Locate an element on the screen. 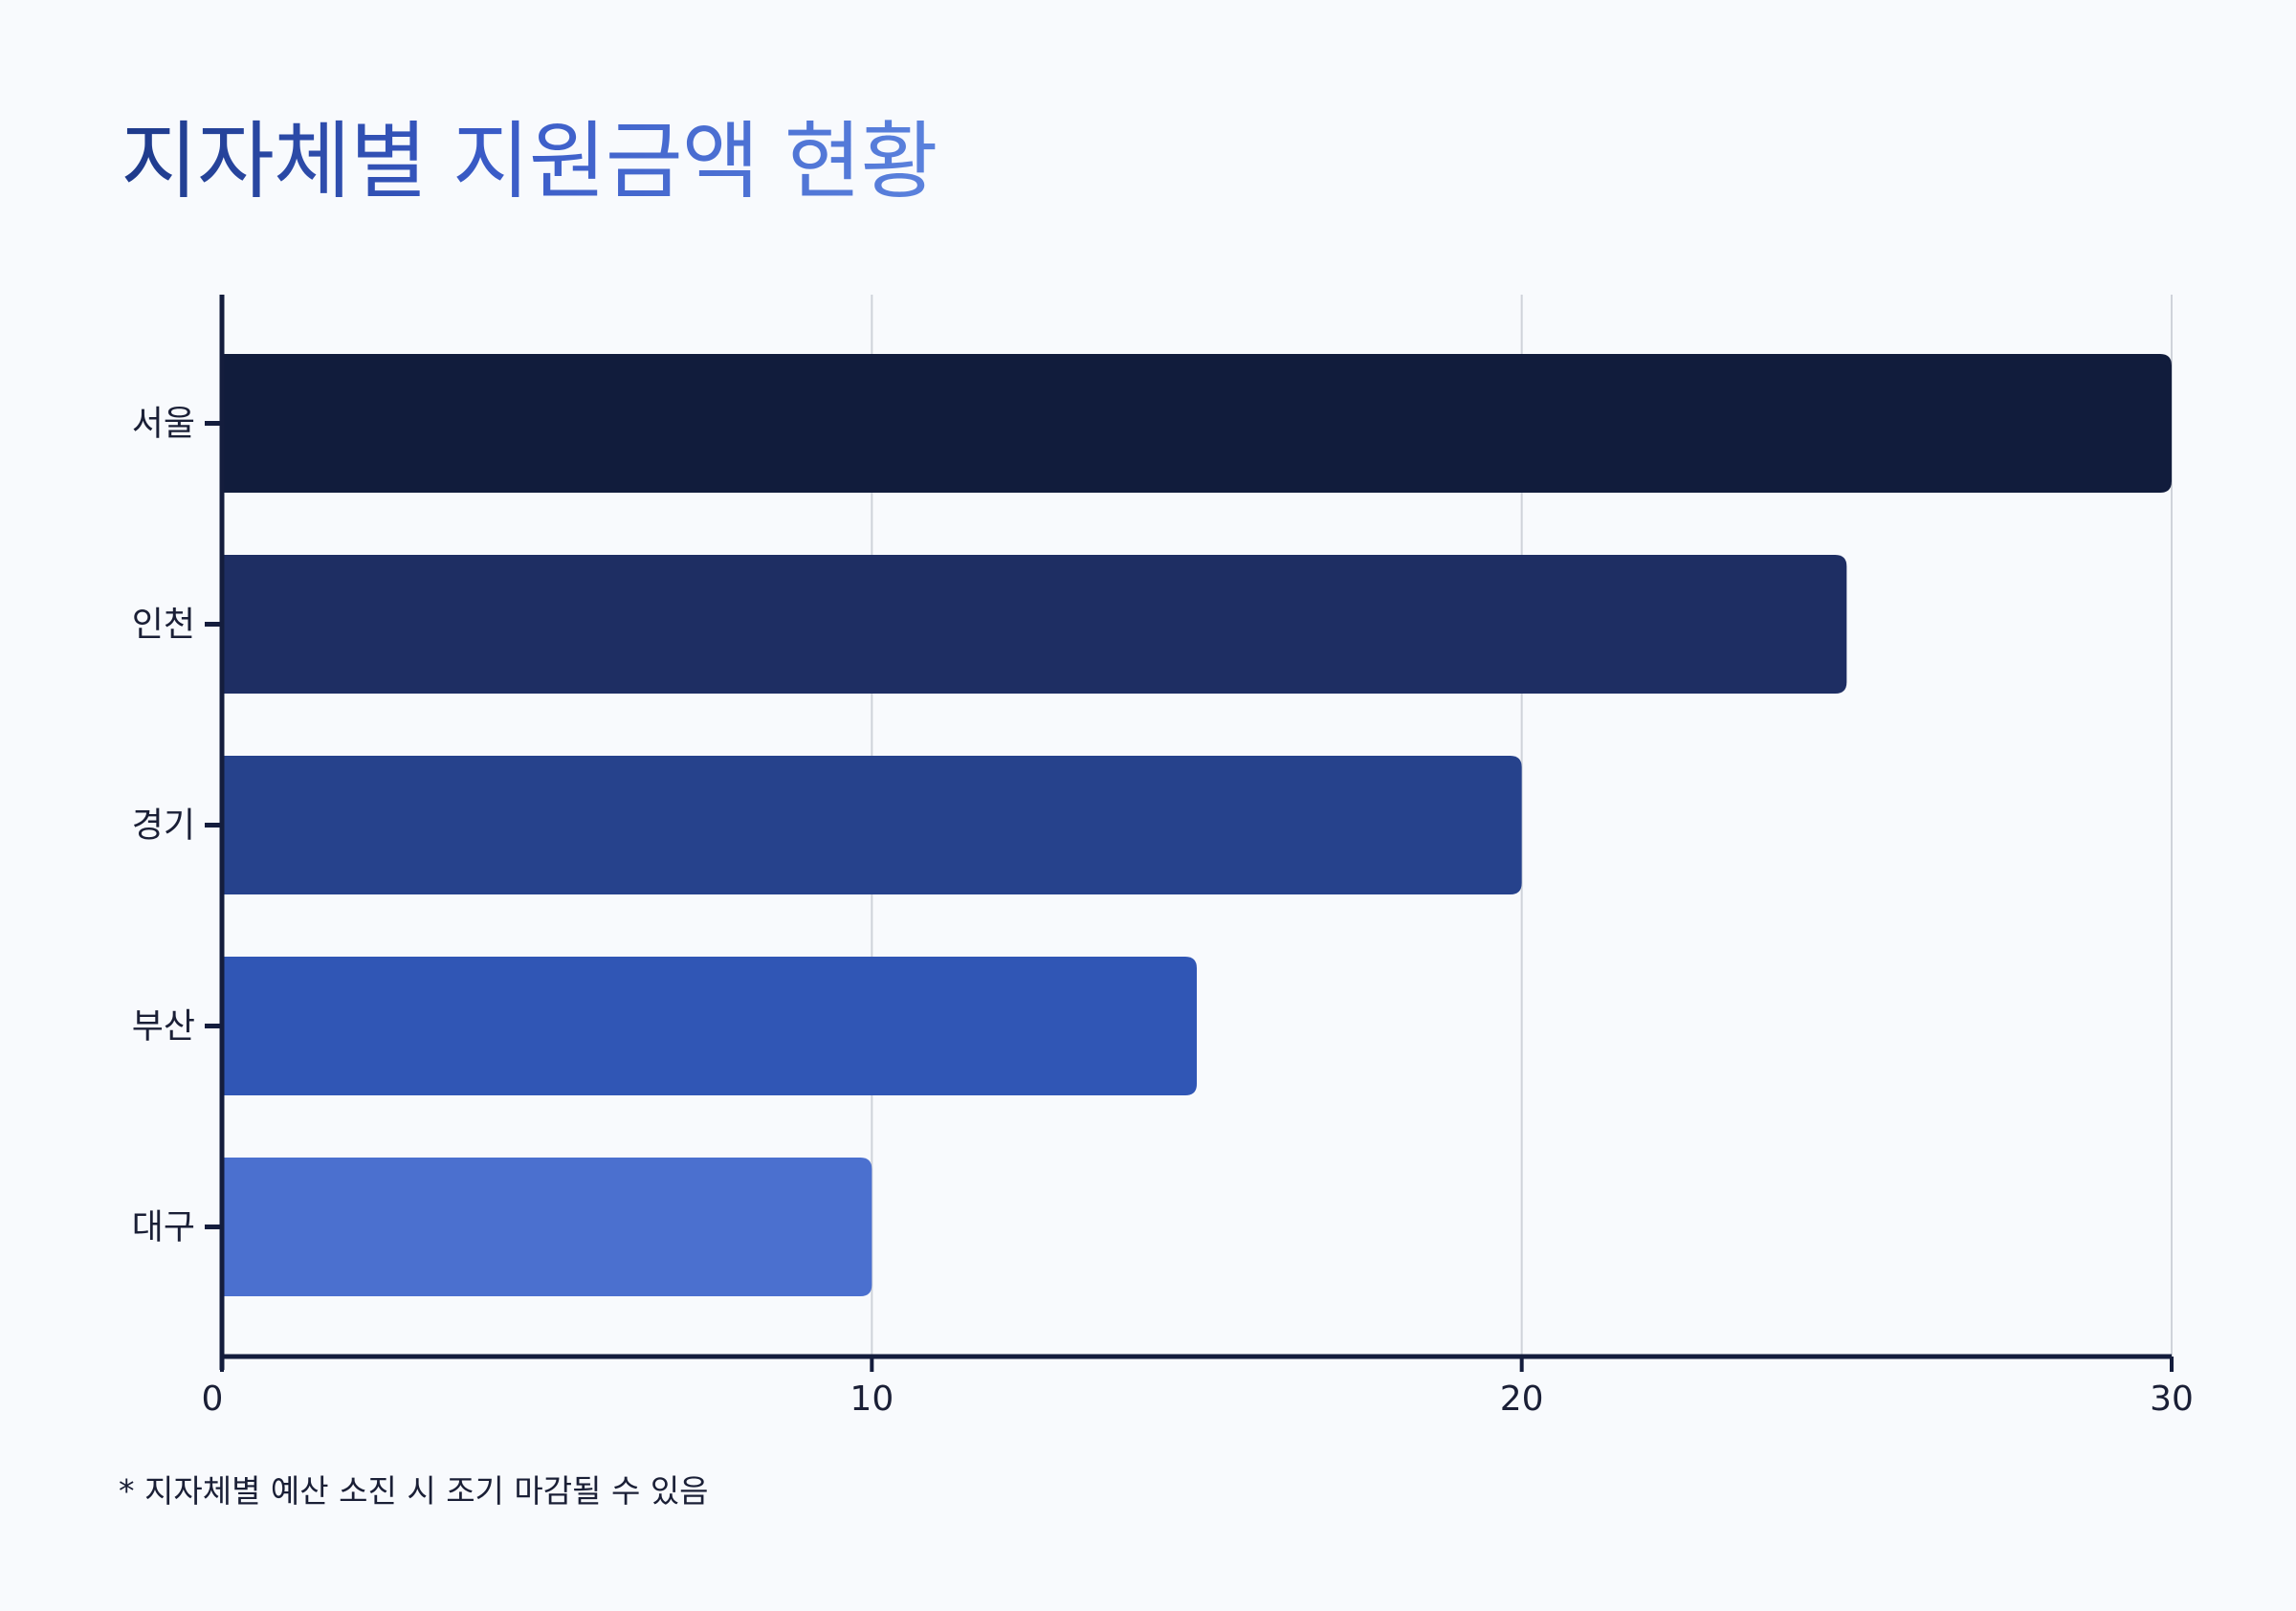  footnote: * 지자체별 예산 소진 시 조기 마감될 수 있음 is located at coordinates (414, 1491).